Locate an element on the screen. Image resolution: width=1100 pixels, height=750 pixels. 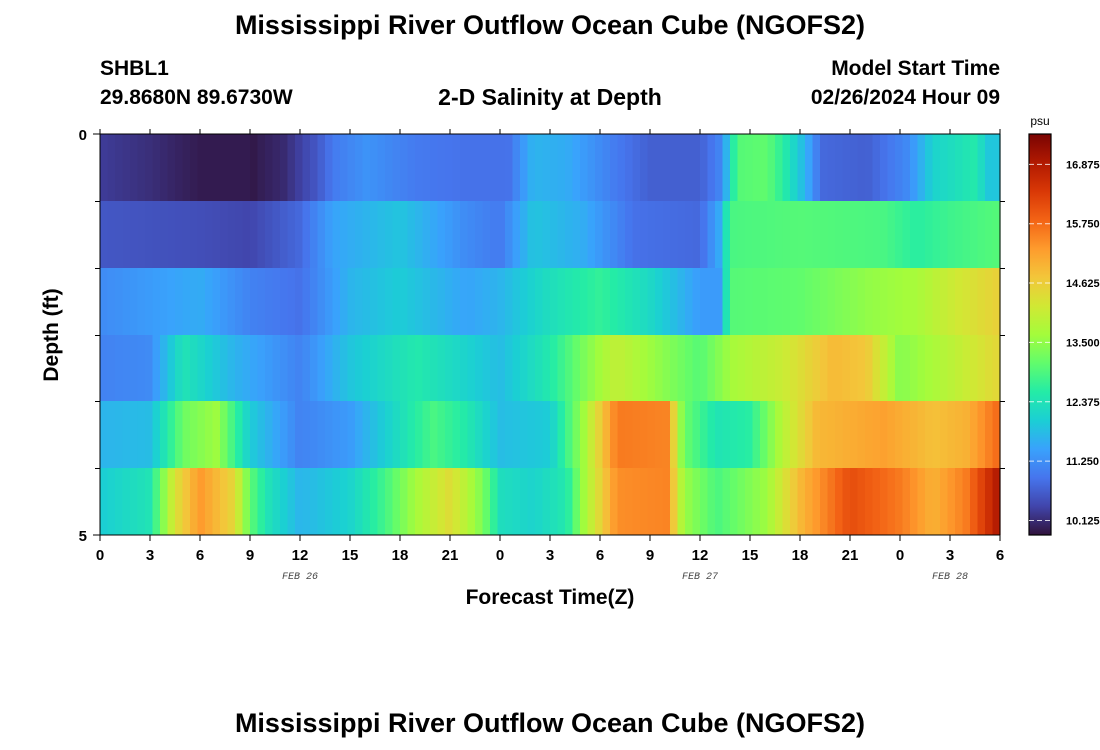
station-coordinates: 29.8680N 89.6730W is located at coordinates (196, 97).